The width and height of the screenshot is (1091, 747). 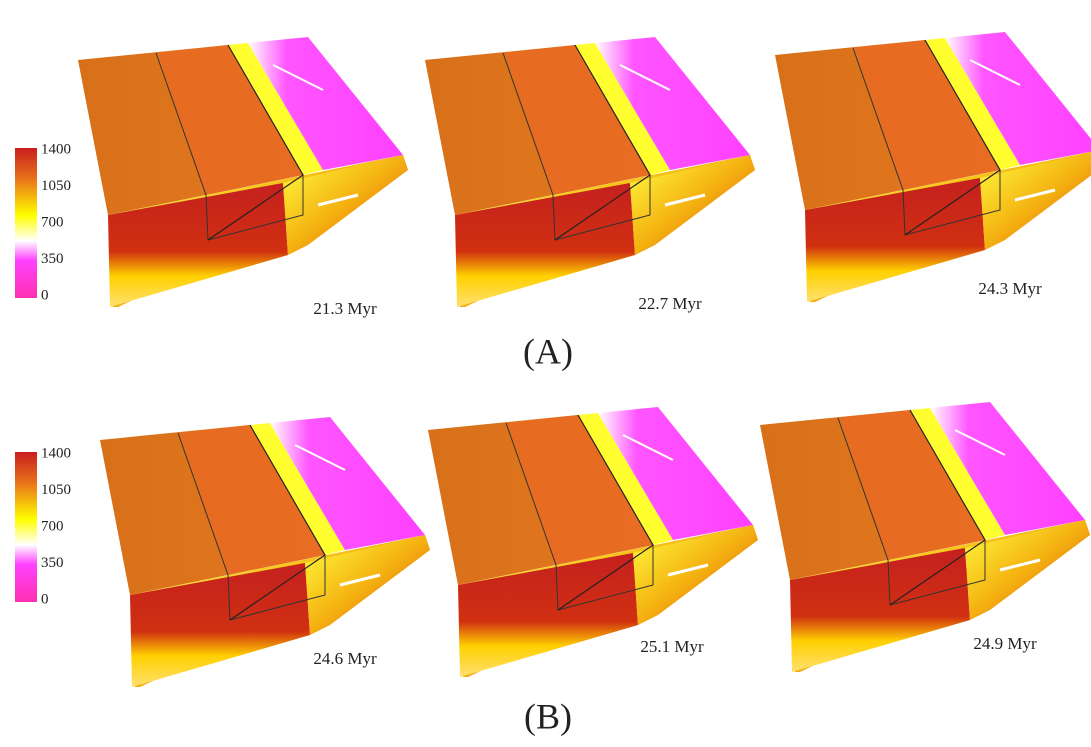 I want to click on time-label: 24.3 Myr, so click(x=1010, y=288).